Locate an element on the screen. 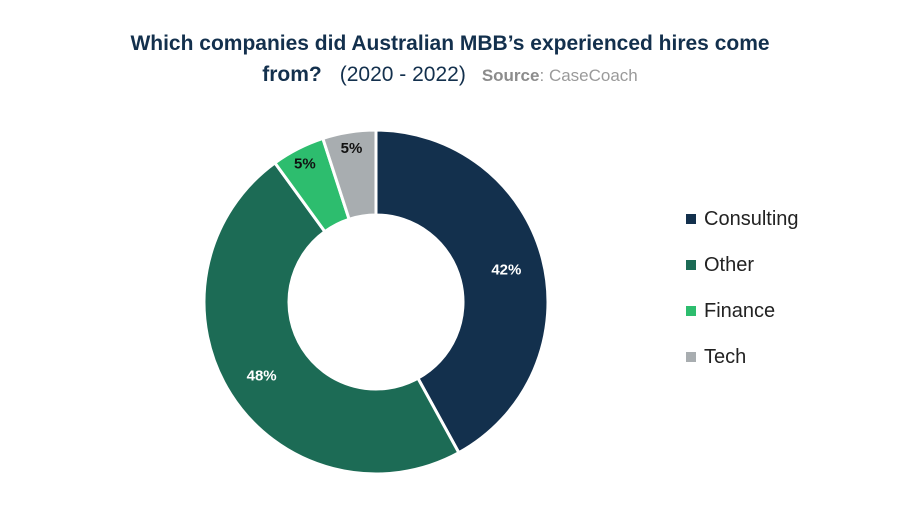 This screenshot has height=525, width=900. chart-title-line2-text: from? is located at coordinates (292, 74).